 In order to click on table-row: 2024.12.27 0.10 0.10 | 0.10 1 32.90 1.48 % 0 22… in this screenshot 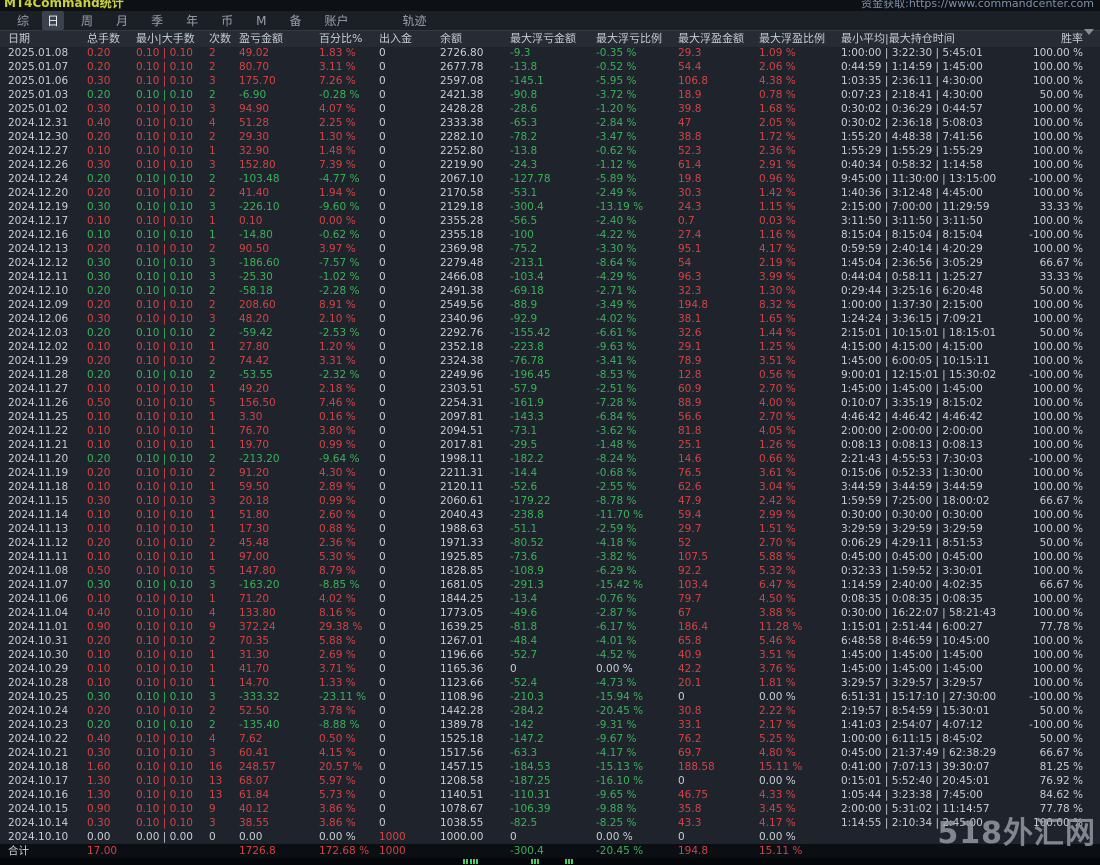, I will do `click(550, 151)`.